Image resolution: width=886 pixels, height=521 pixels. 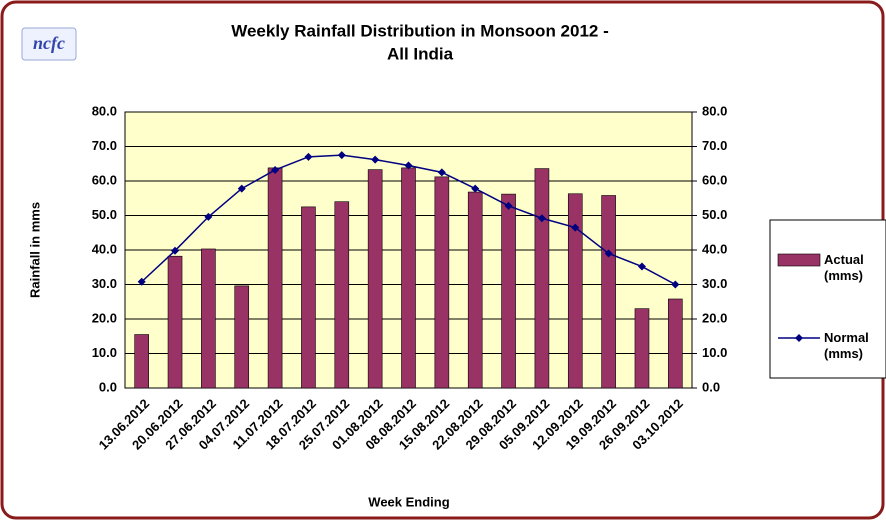 I want to click on y2-tick-label: 80.0, so click(x=714, y=110).